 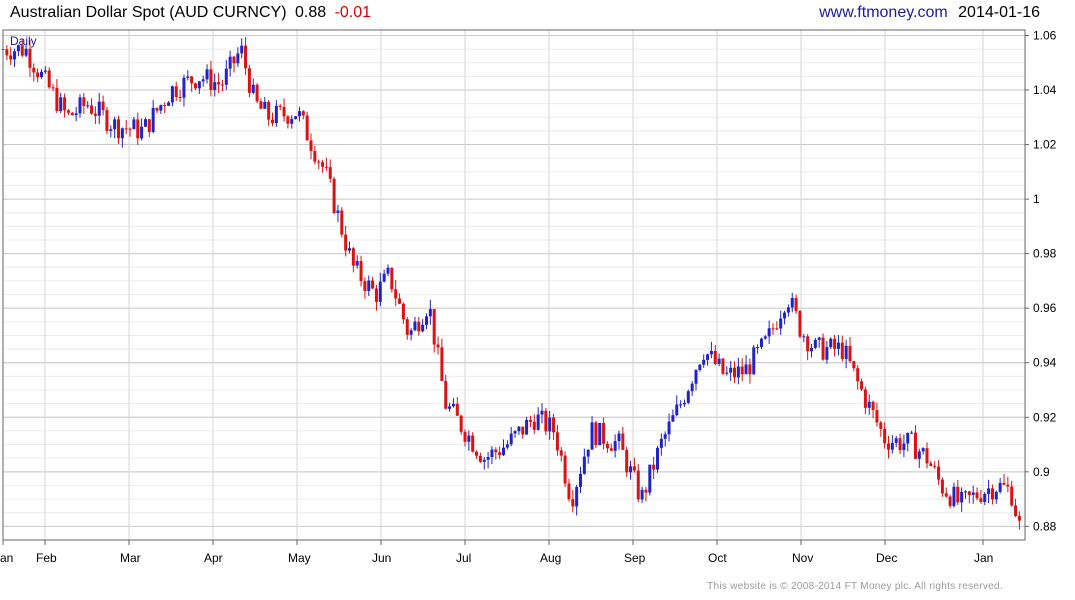 I want to click on site-link: www.ftmoney.com, so click(x=883, y=12).